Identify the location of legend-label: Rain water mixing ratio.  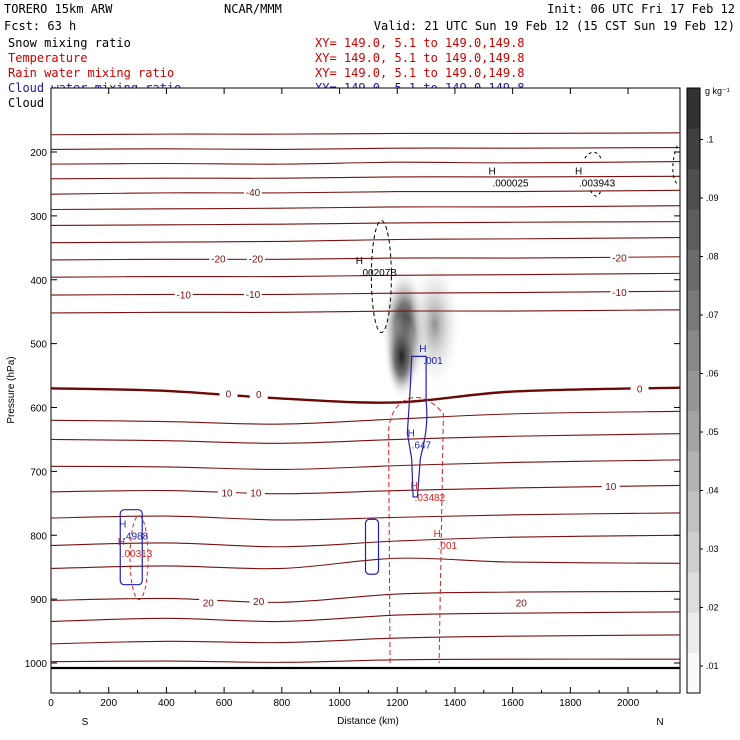
(91, 73).